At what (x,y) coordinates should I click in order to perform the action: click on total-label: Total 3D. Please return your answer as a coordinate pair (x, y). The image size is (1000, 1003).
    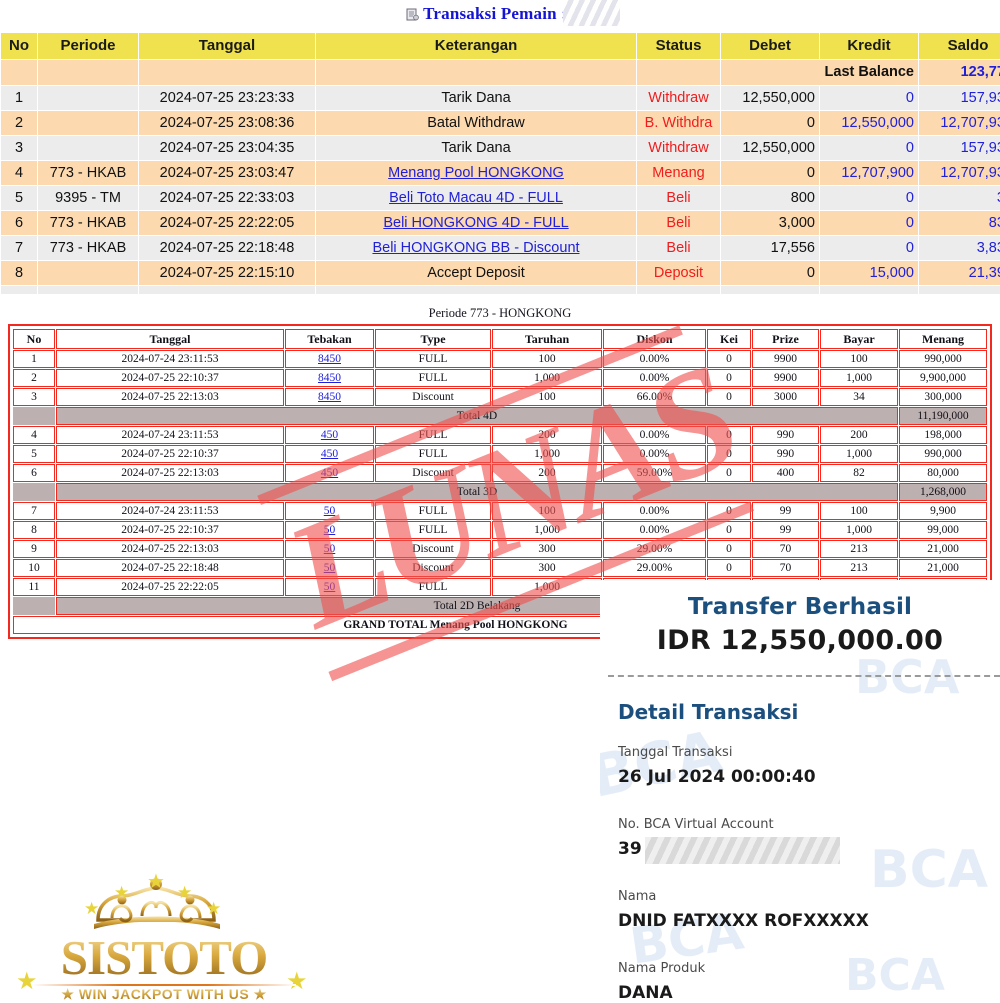
    Looking at the image, I should click on (477, 492).